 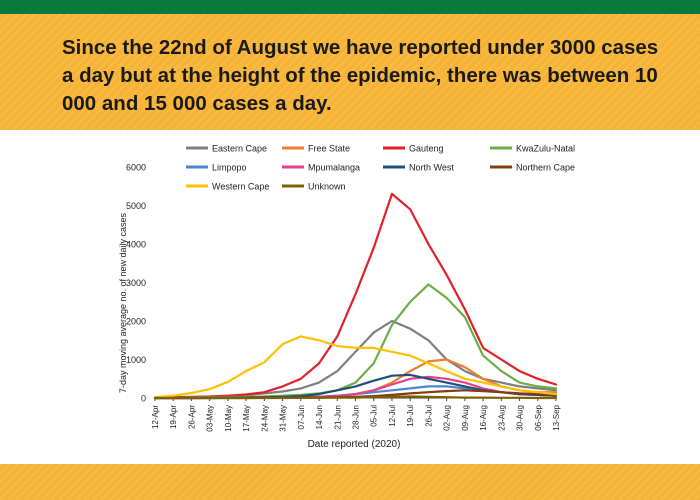 What do you see at coordinates (350, 7) in the screenshot?
I see `top-stripe` at bounding box center [350, 7].